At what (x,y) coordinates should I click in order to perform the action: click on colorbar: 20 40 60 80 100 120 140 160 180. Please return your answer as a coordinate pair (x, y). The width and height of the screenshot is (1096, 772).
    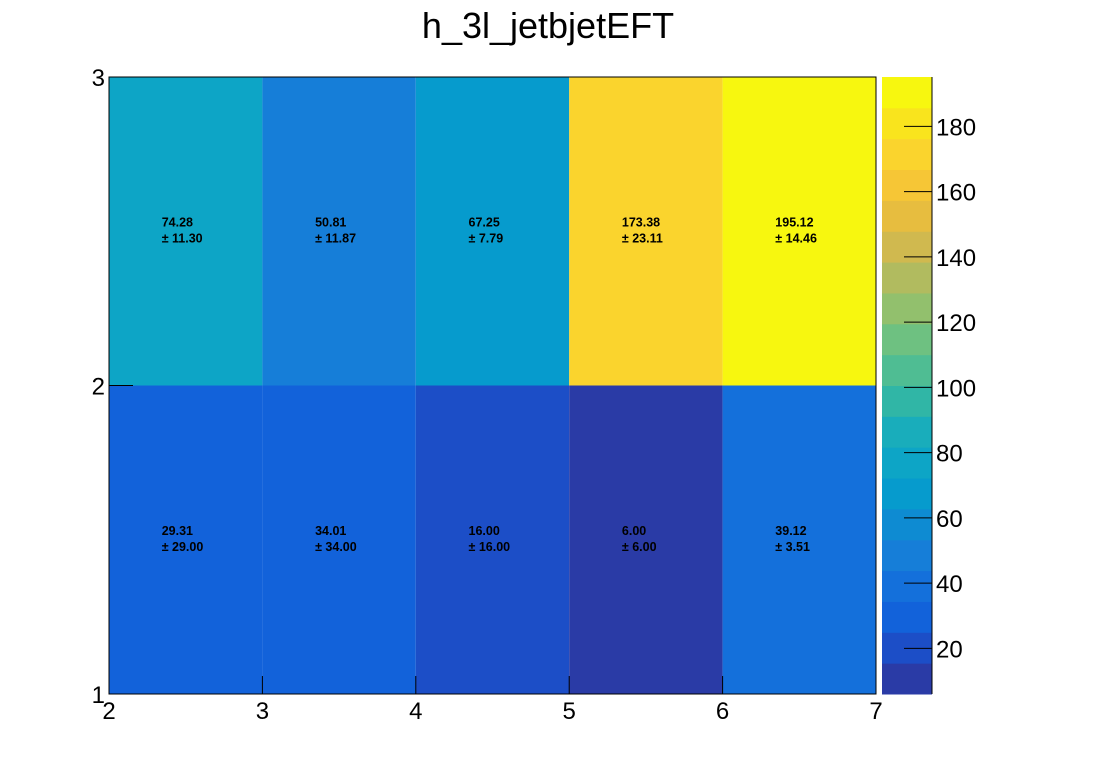
    Looking at the image, I should click on (929, 386).